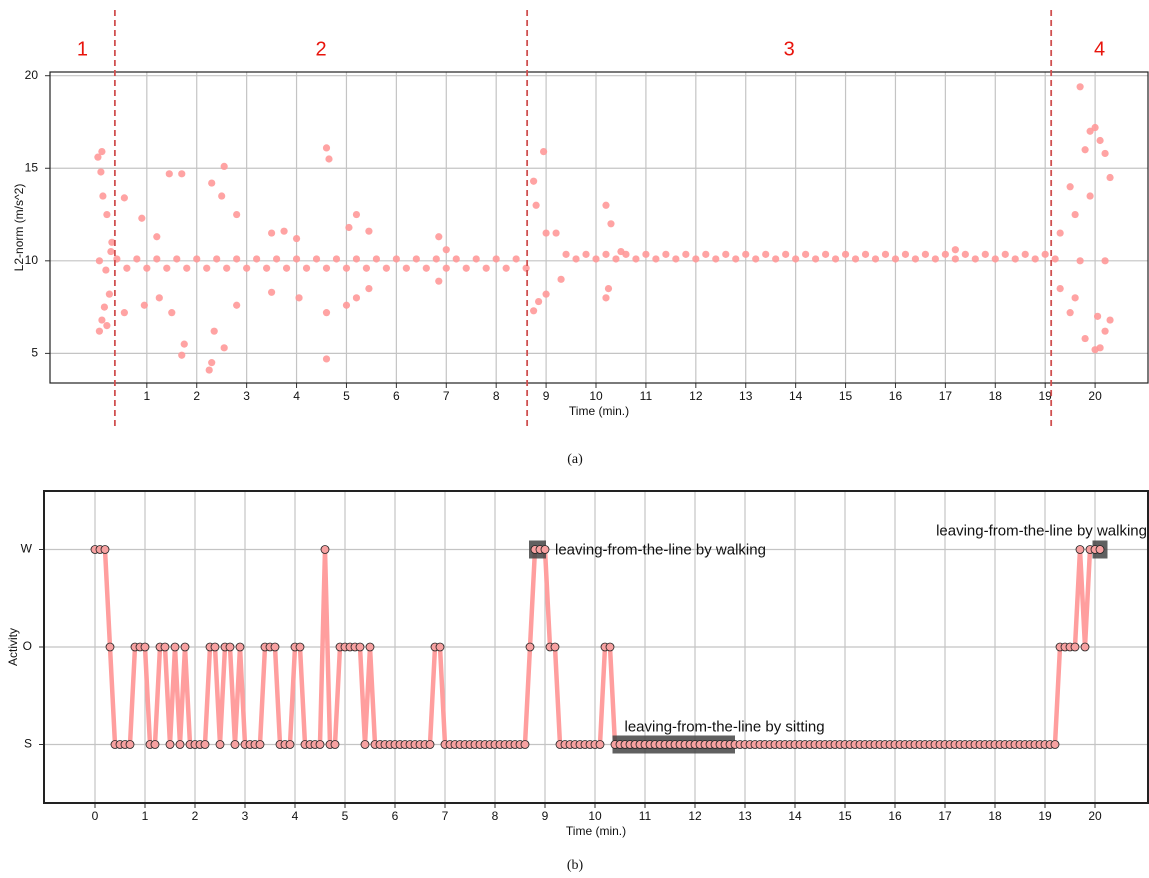  I want to click on phase-label: 2, so click(320, 49).